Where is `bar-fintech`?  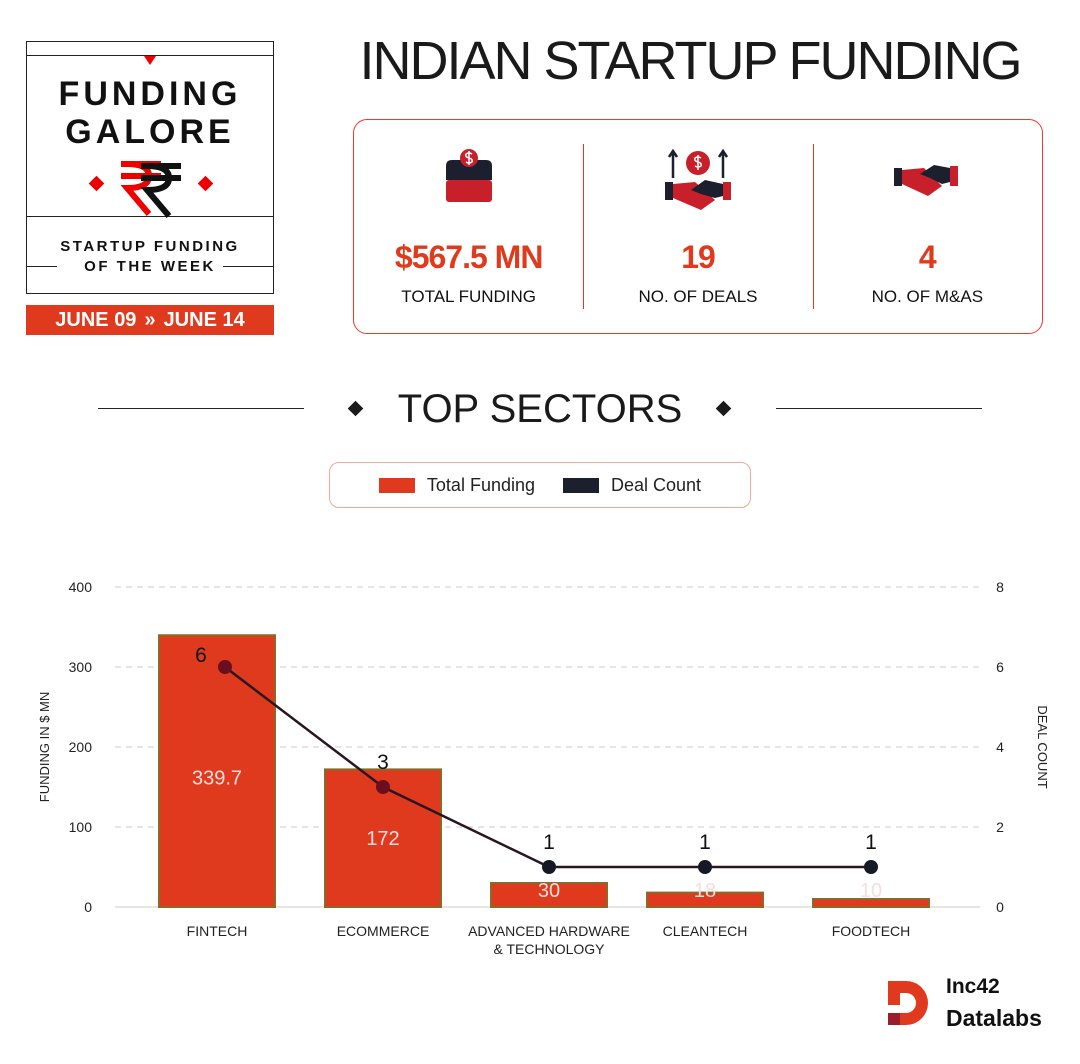
bar-fintech is located at coordinates (217, 771).